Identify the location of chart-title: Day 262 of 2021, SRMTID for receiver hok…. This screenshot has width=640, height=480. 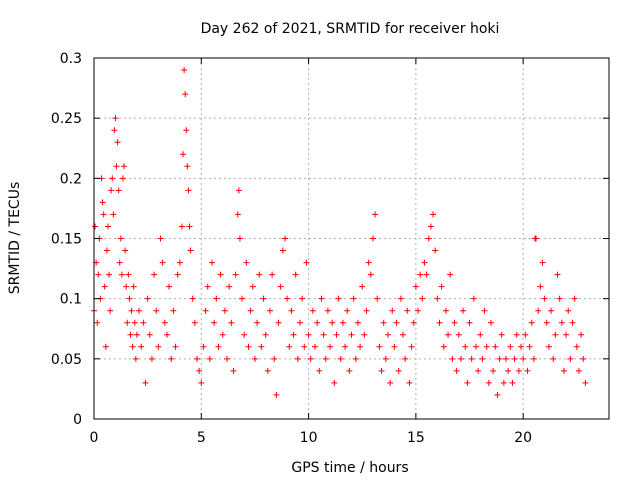
(350, 29).